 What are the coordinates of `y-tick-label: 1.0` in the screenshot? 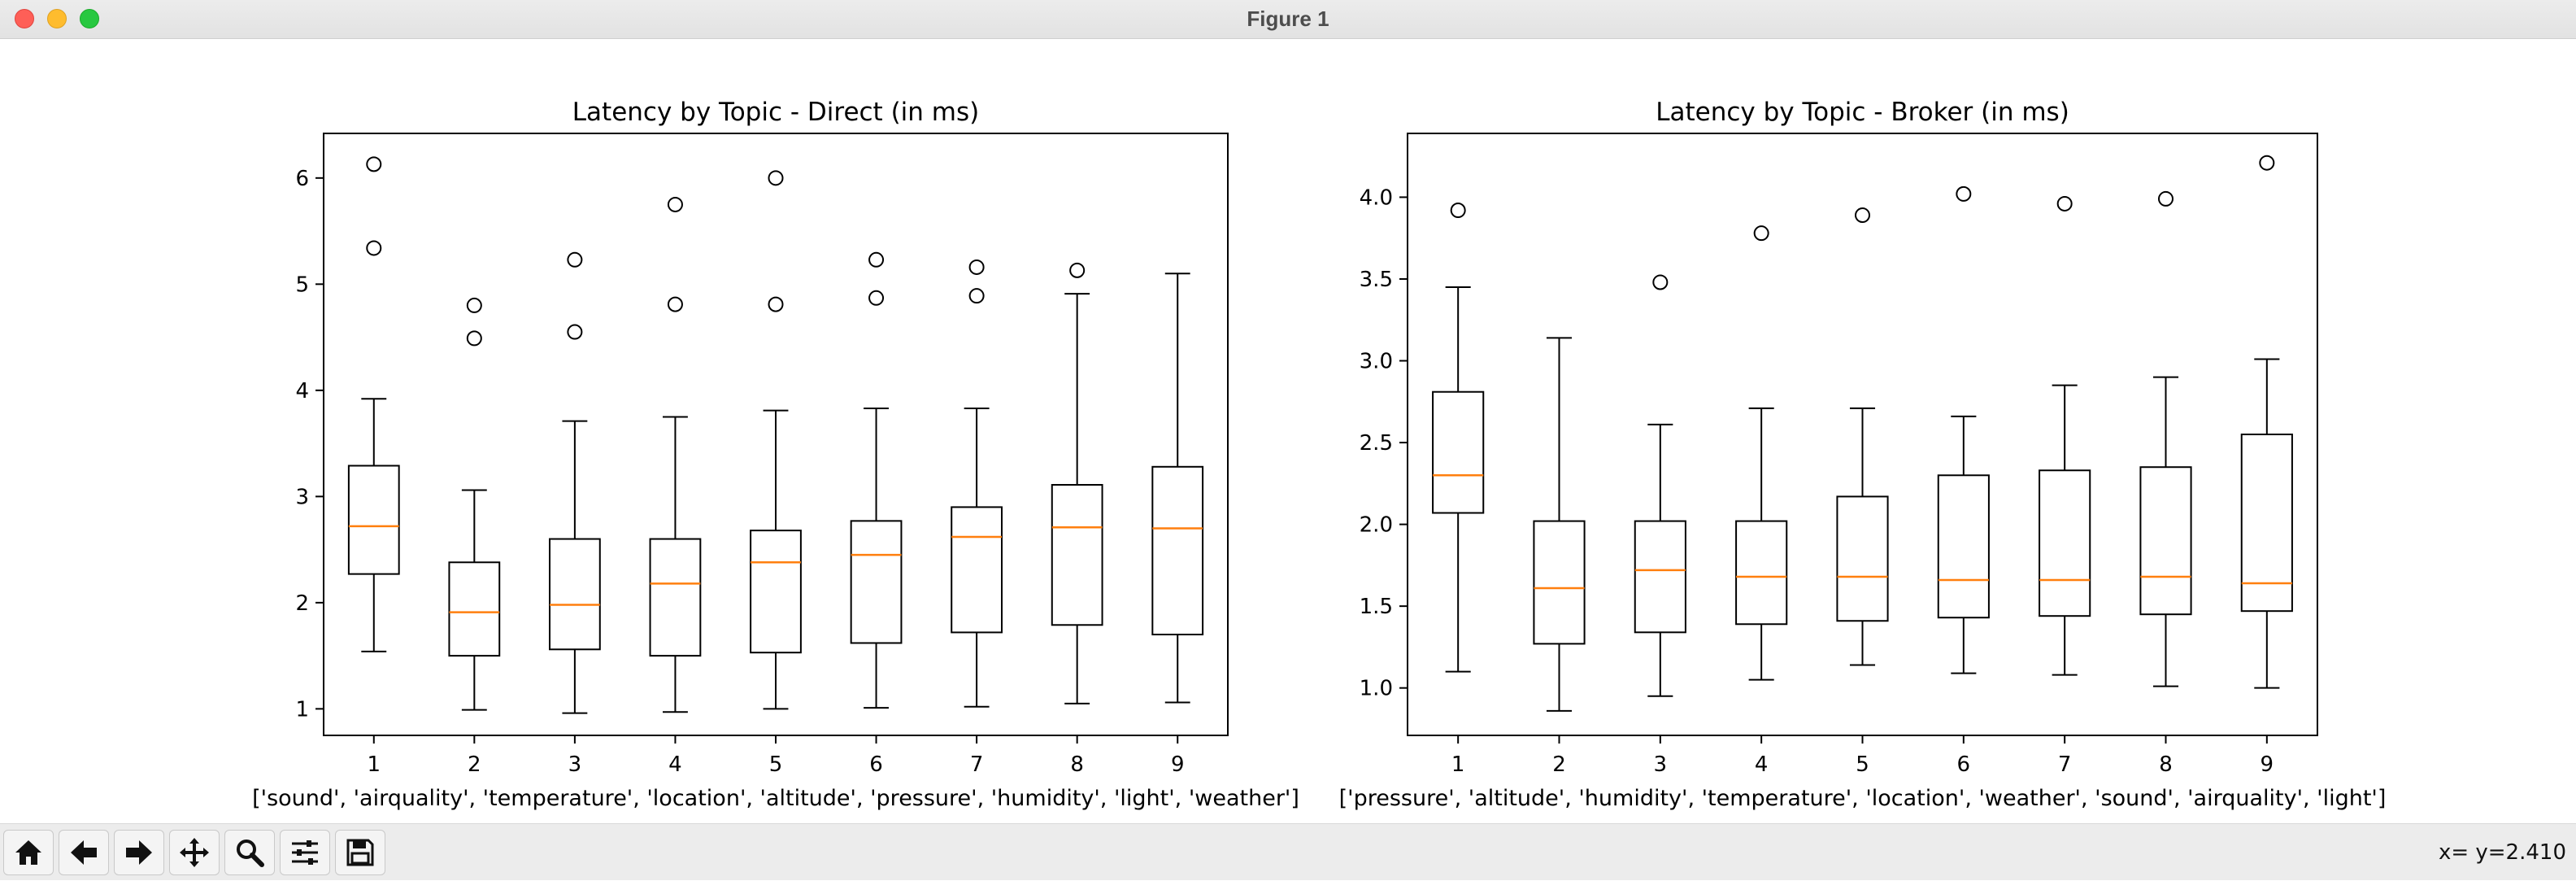 It's located at (1377, 689).